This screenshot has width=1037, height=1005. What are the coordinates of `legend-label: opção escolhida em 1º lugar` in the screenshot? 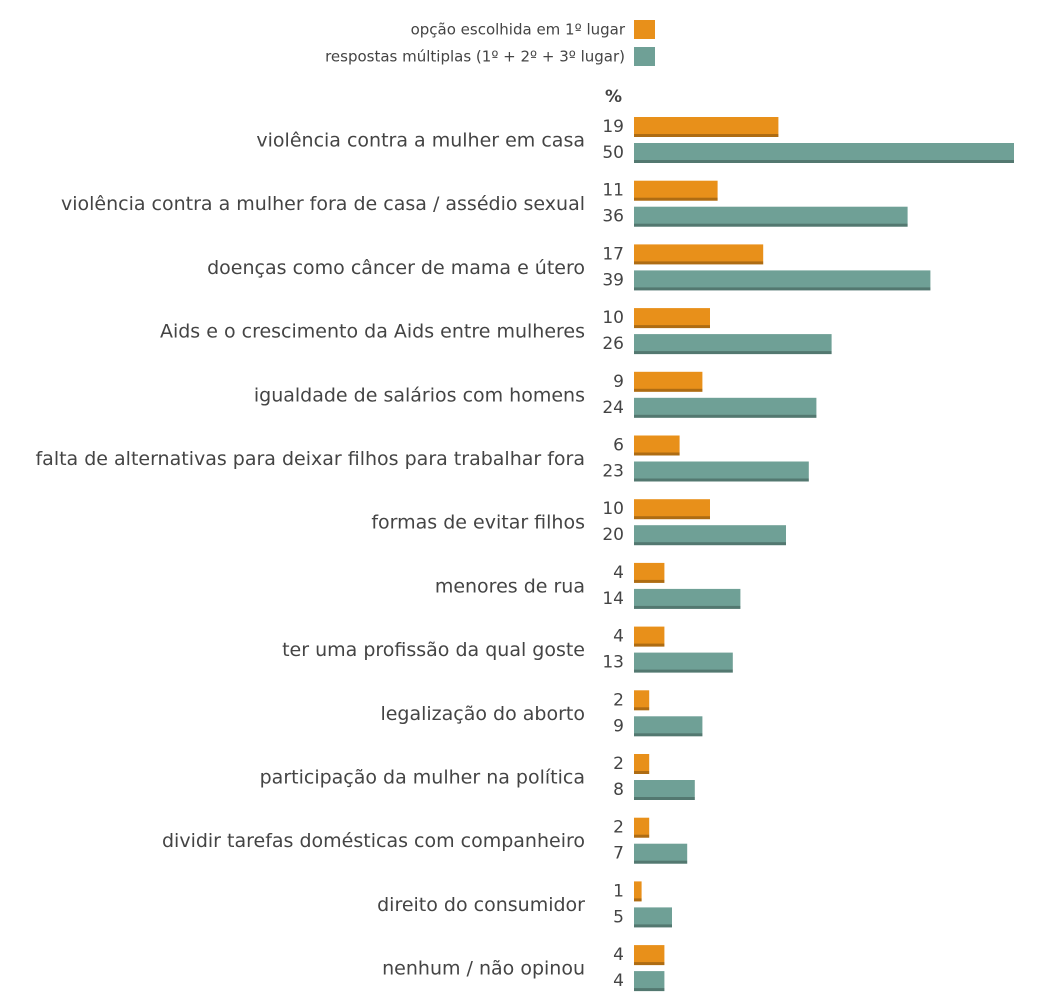 It's located at (518, 30).